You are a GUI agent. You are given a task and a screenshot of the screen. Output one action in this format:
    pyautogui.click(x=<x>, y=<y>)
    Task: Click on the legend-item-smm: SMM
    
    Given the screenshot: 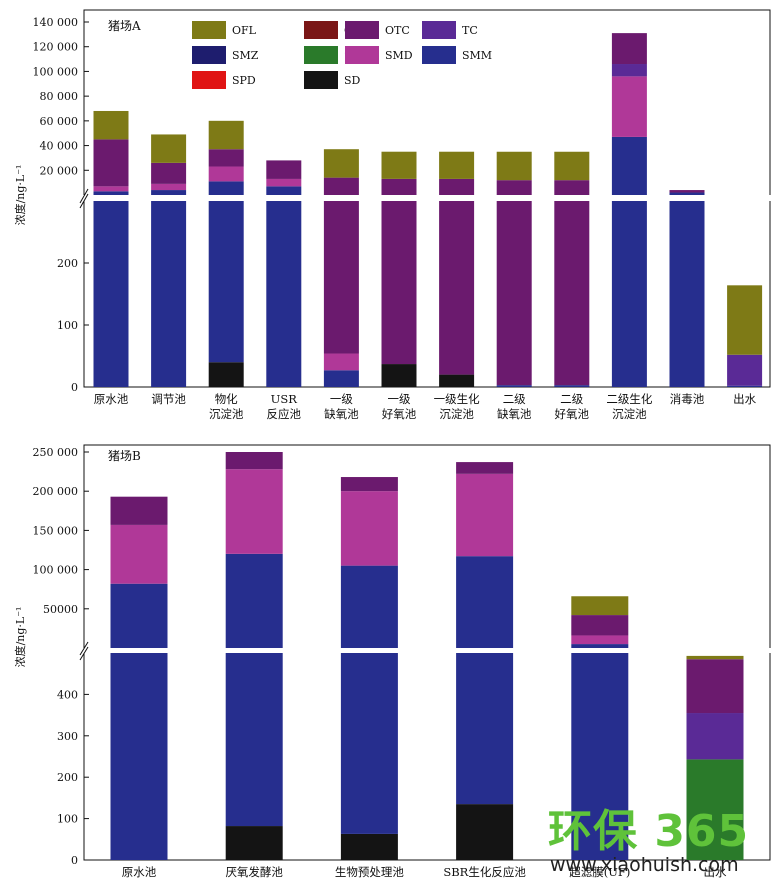 What is the action you would take?
    pyautogui.click(x=457, y=55)
    